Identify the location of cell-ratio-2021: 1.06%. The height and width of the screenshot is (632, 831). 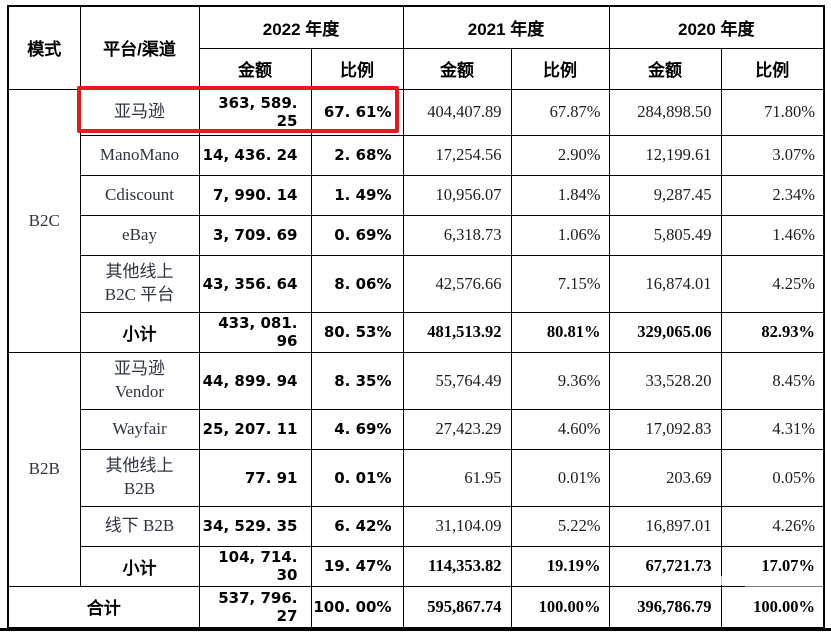
(560, 235).